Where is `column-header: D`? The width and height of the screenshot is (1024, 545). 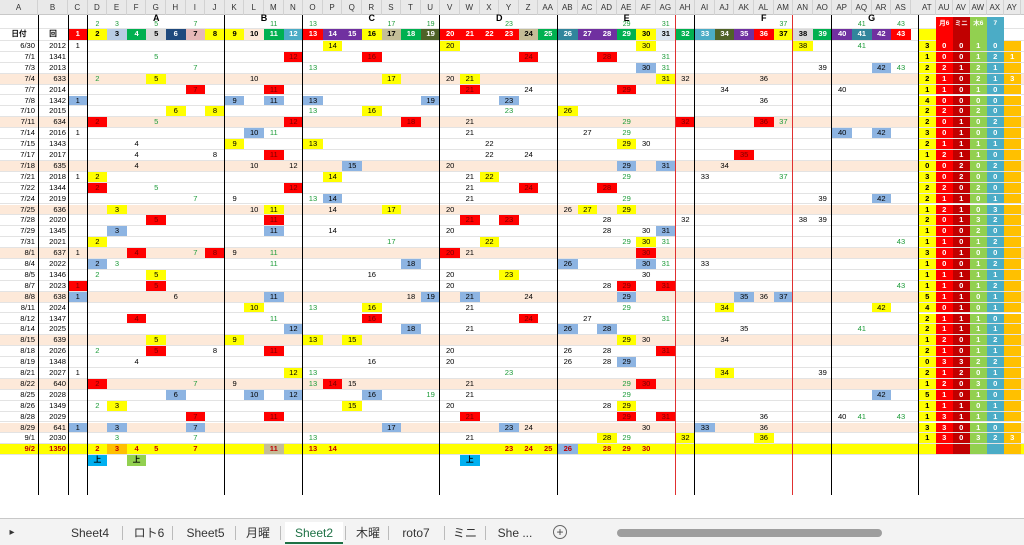
column-header: D is located at coordinates (98, 7).